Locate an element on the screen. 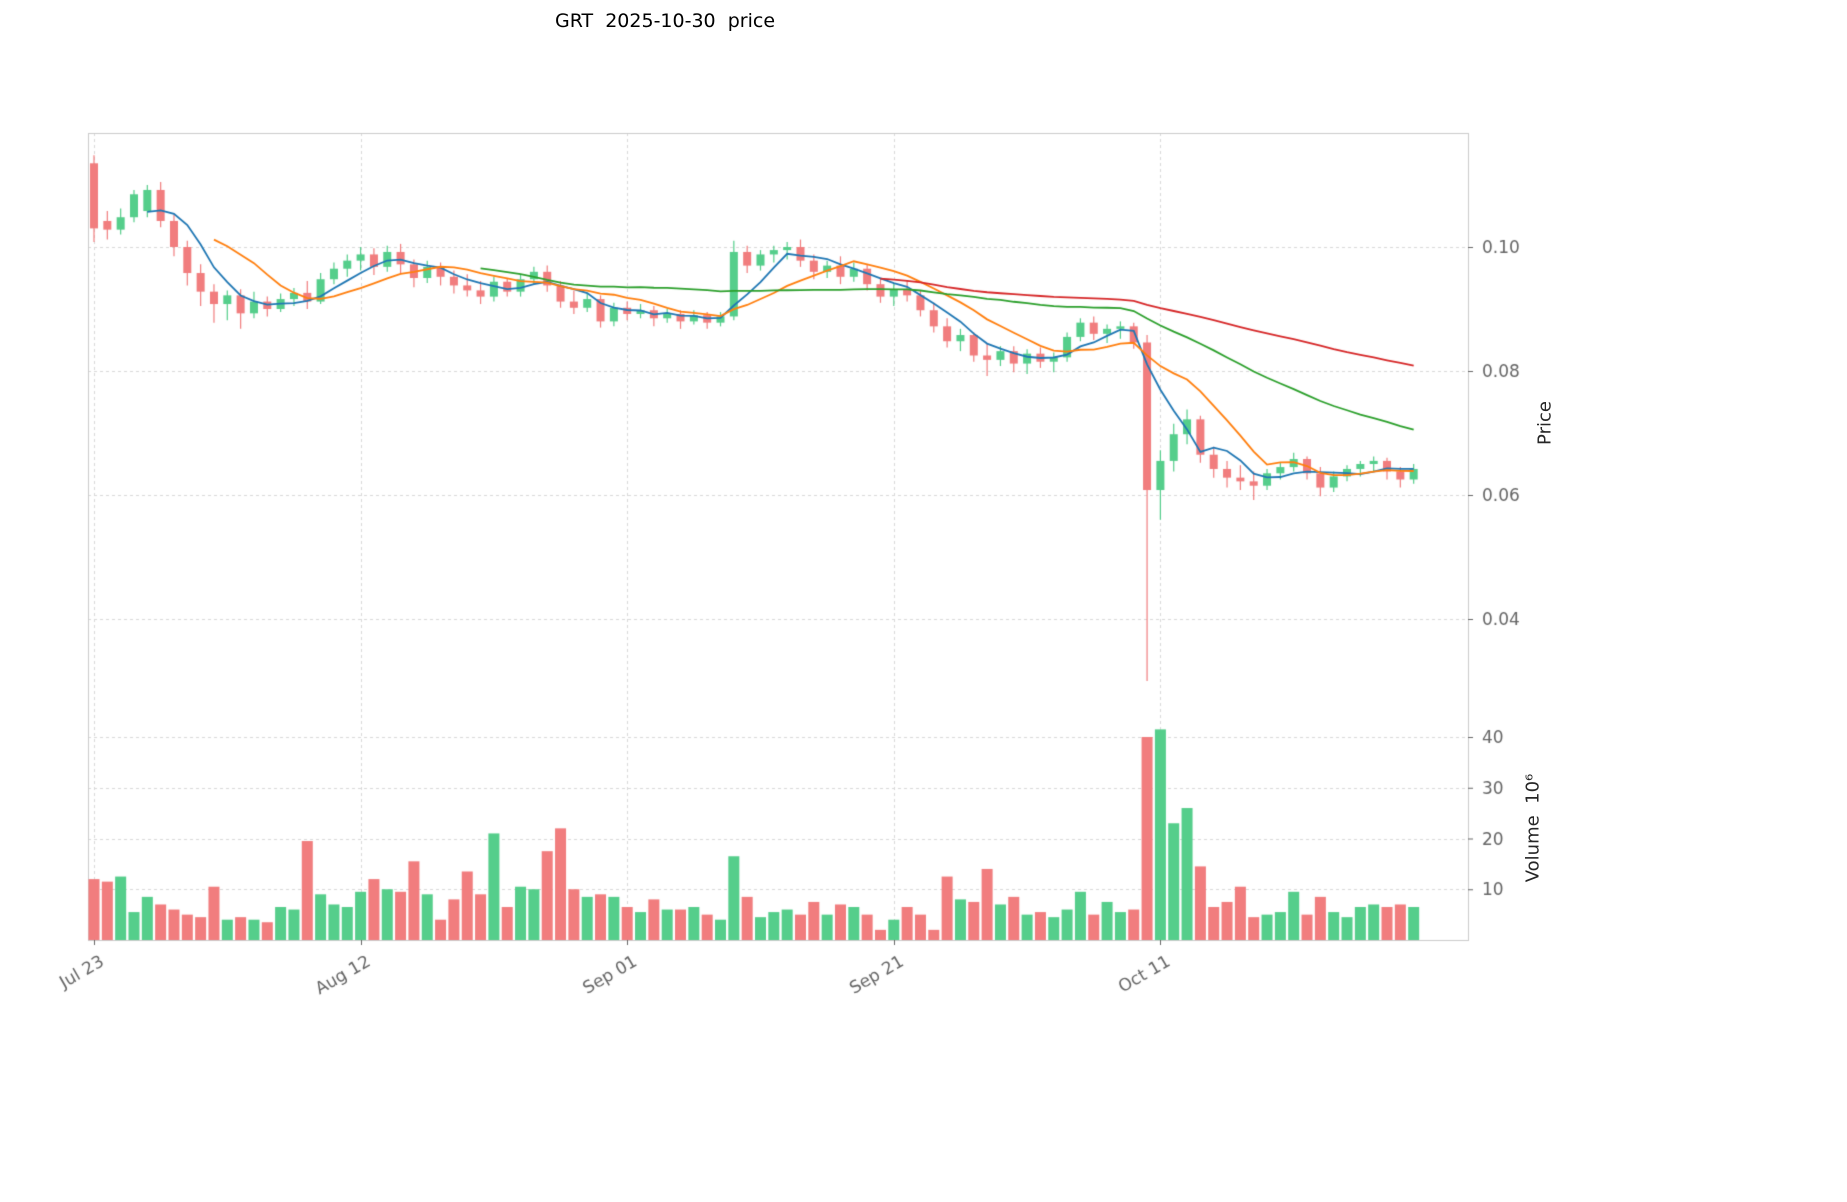 The width and height of the screenshot is (1847, 1202). chart-title: GRT 2025-10-30 price is located at coordinates (665, 21).